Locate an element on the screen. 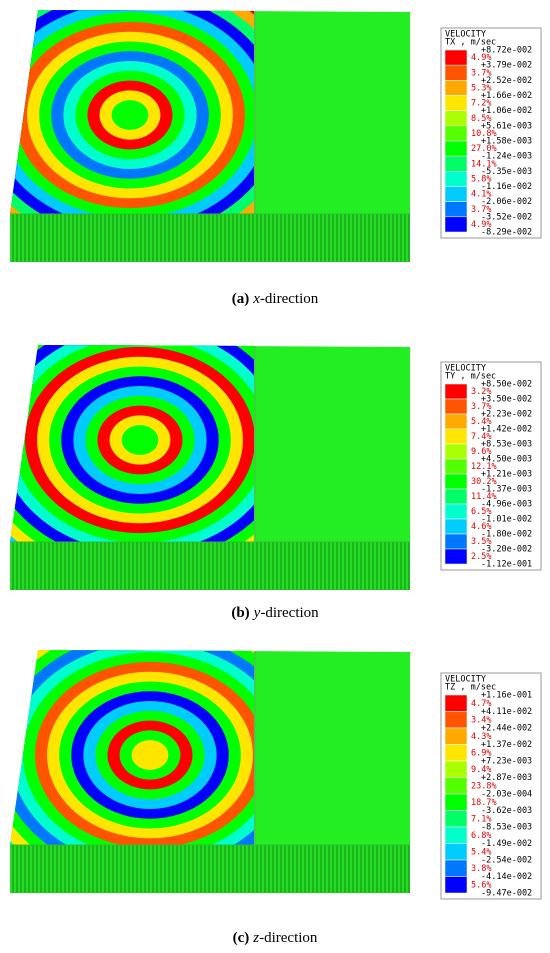  legend-threshold: -1.01e-002 is located at coordinates (506, 520).